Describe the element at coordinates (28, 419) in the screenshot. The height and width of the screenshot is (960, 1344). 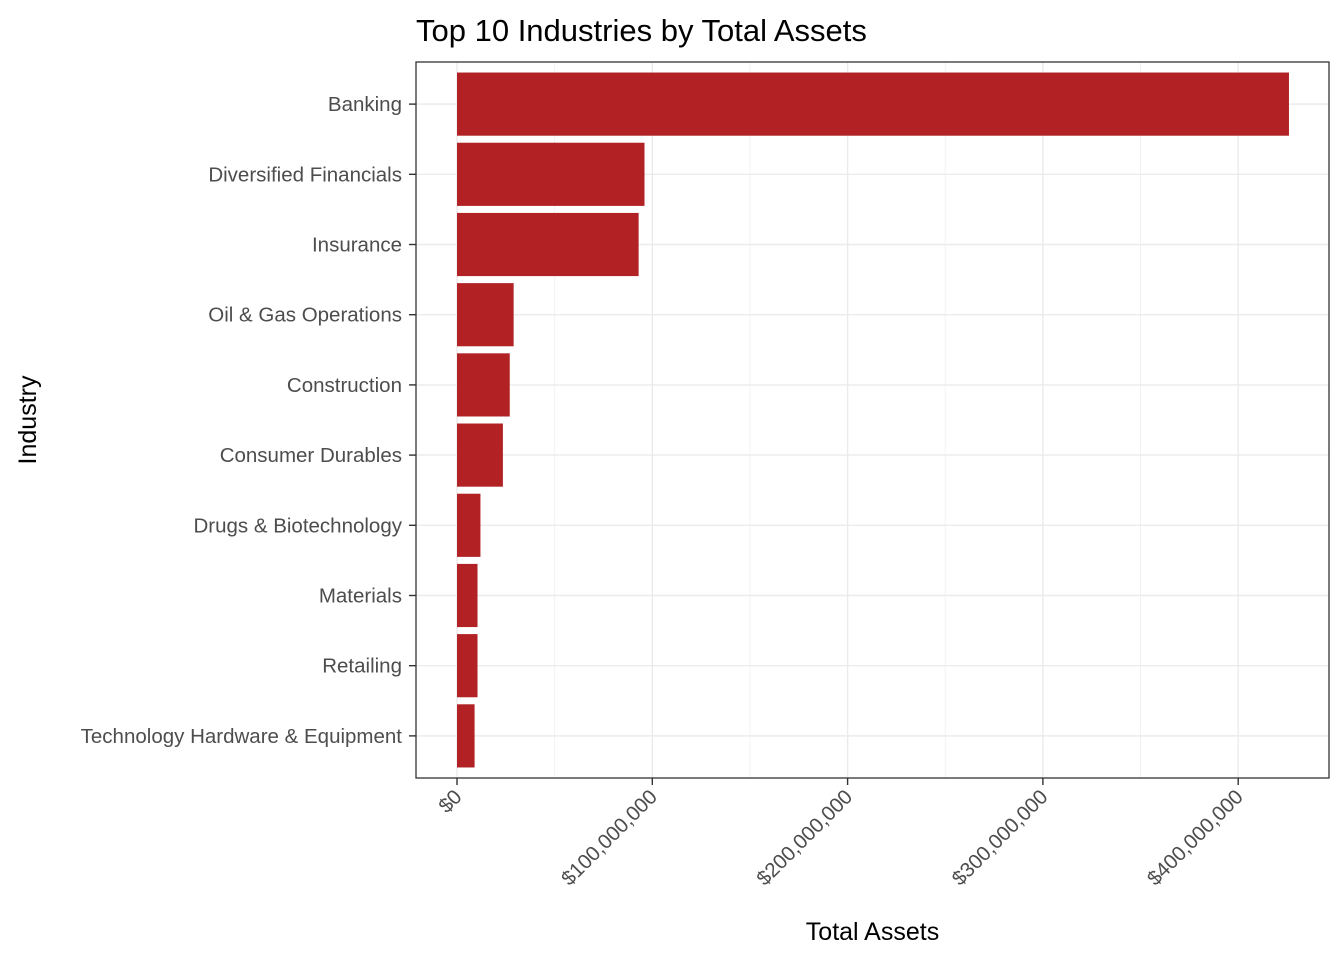
I see `y-axis-title: Industry` at that location.